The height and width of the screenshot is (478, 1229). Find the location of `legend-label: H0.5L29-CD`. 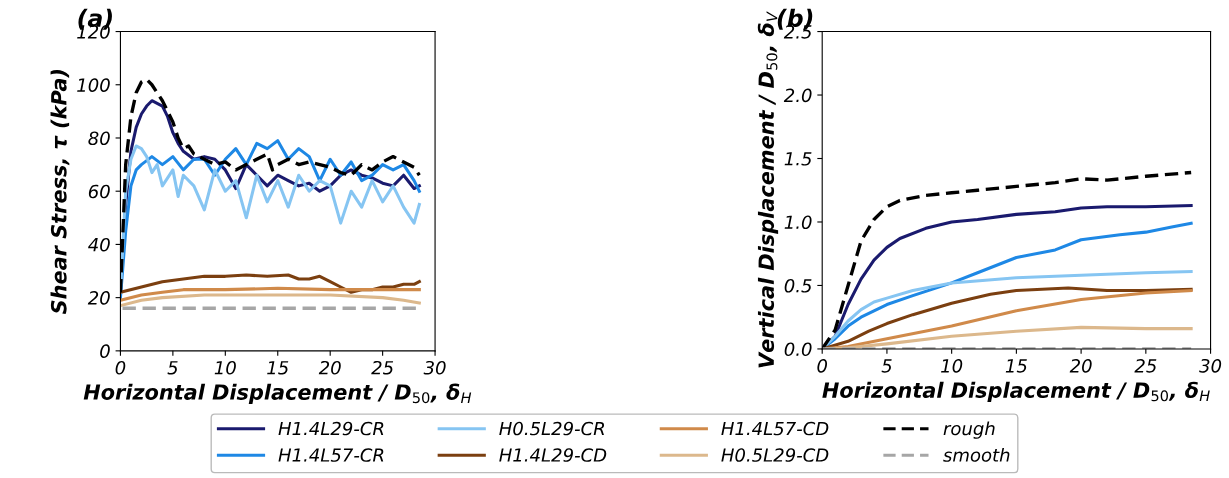

legend-label: H0.5L29-CD is located at coordinates (775, 455).